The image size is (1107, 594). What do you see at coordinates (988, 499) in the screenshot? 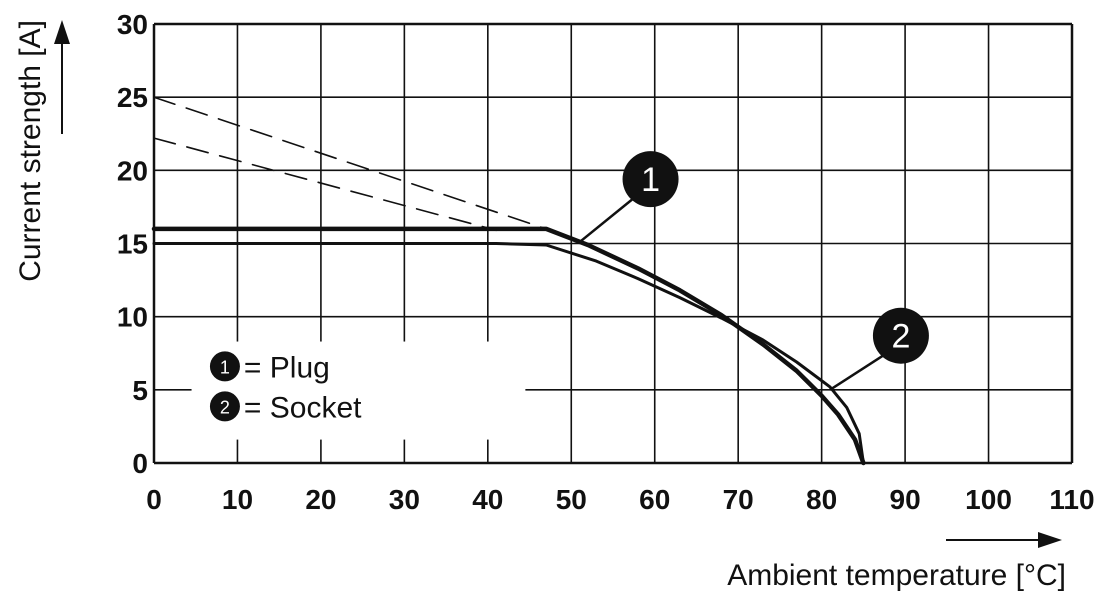
I see `x-tick-label: 100` at bounding box center [988, 499].